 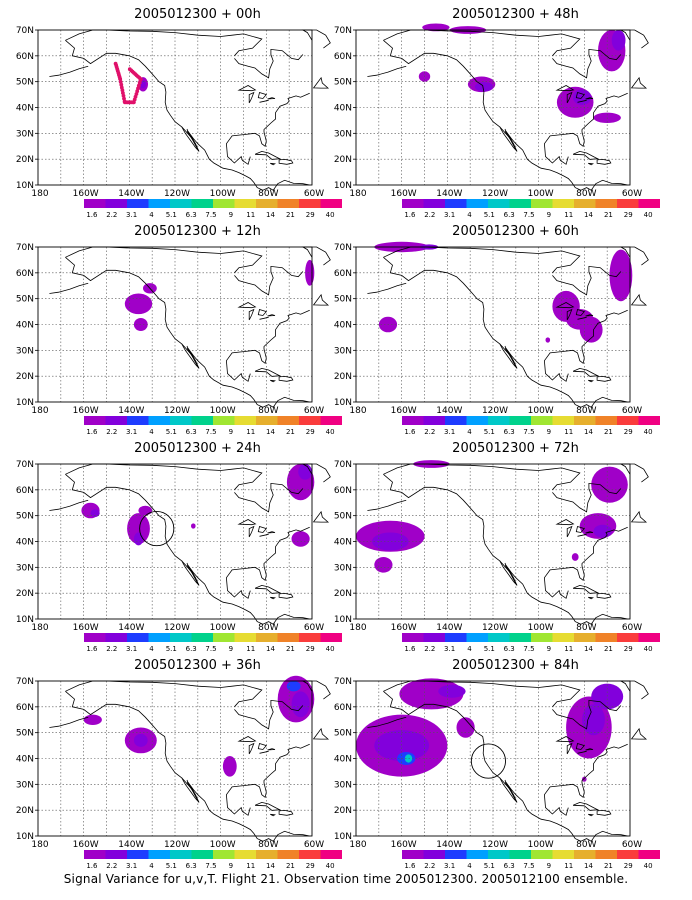 What do you see at coordinates (508, 327) in the screenshot?
I see `coastlines` at bounding box center [508, 327].